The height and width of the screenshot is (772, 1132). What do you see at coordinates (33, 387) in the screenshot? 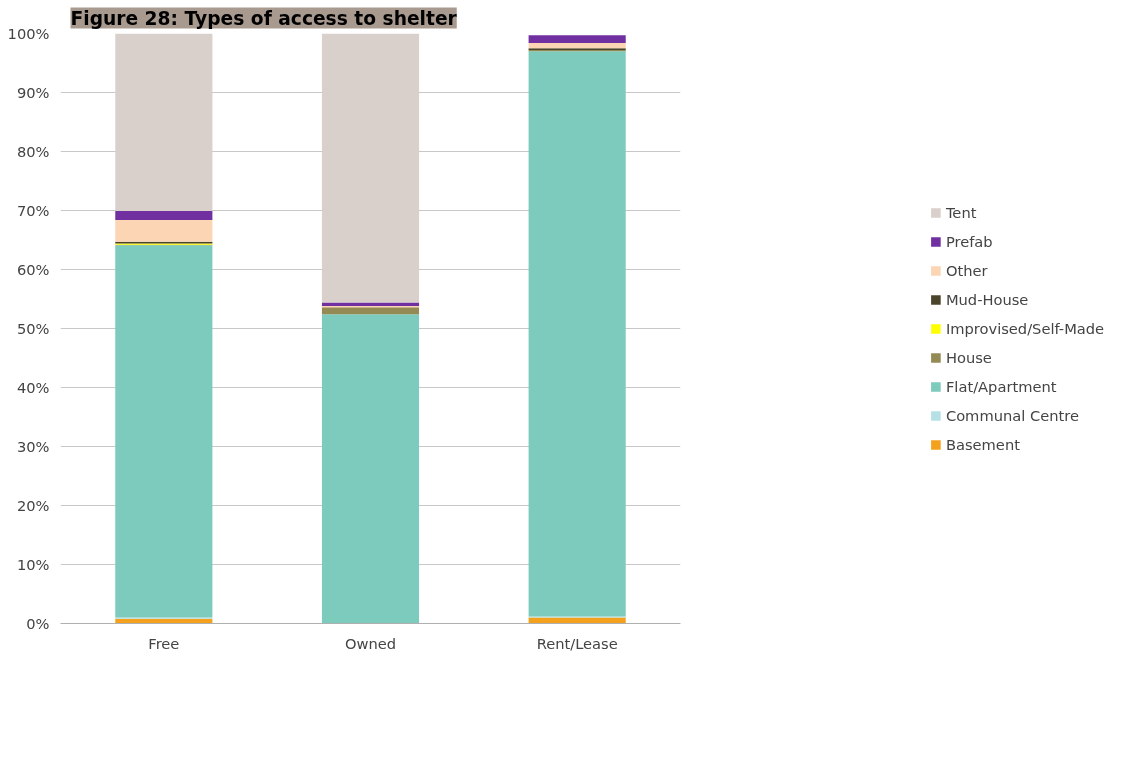
I see `y-tick-label: 40%` at bounding box center [33, 387].